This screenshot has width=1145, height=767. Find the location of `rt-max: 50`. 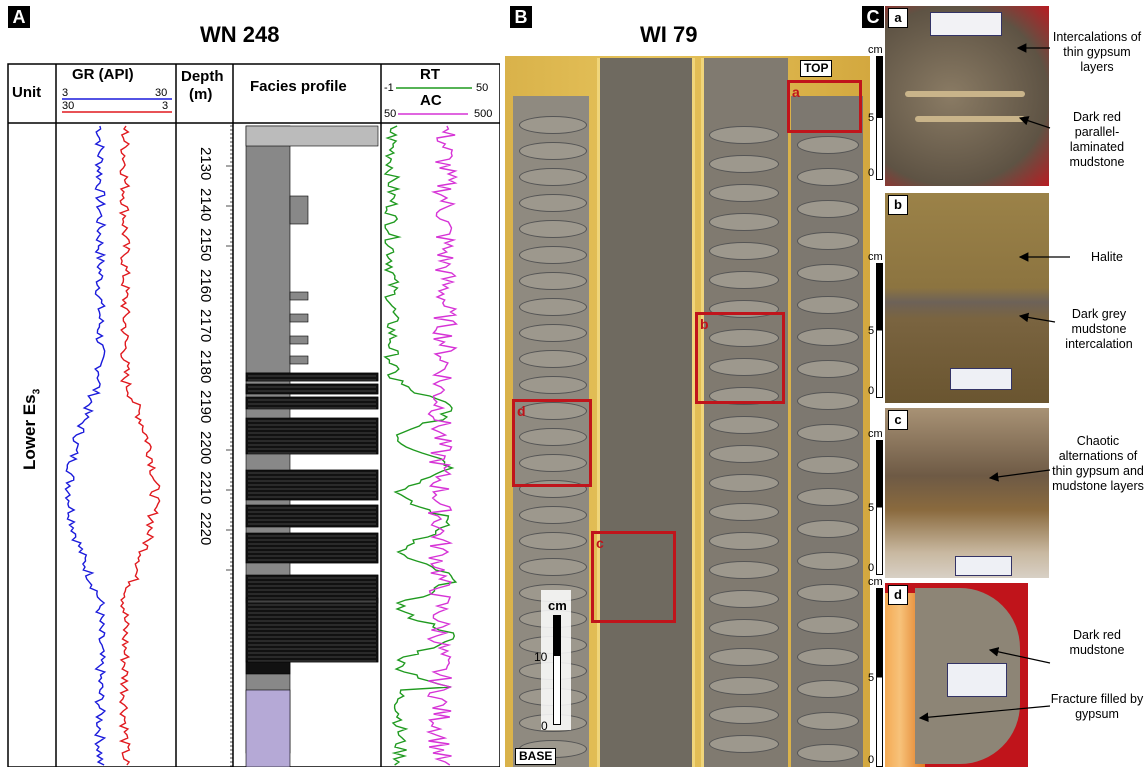

rt-max: 50 is located at coordinates (482, 88).